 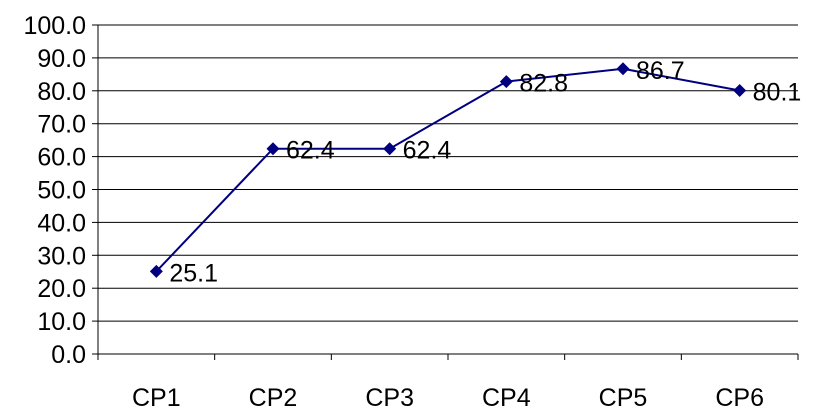 I want to click on x-tick-label: CP5, so click(x=623, y=398).